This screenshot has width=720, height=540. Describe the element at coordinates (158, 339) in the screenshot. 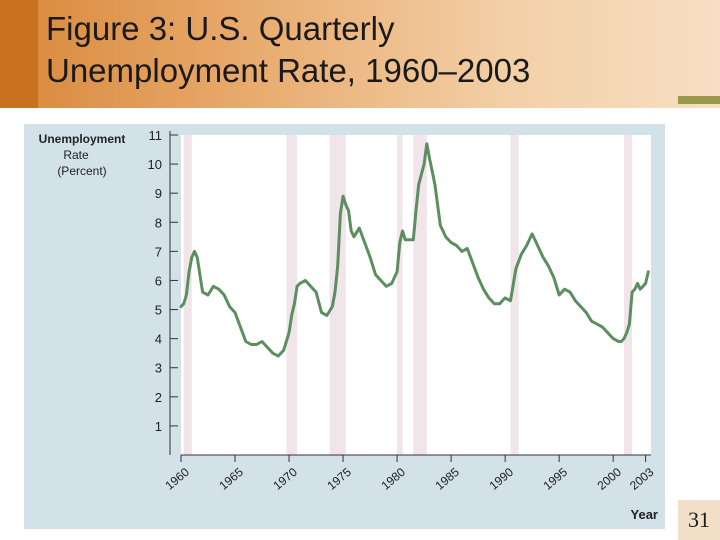

I see `y-tick-label: 4` at that location.